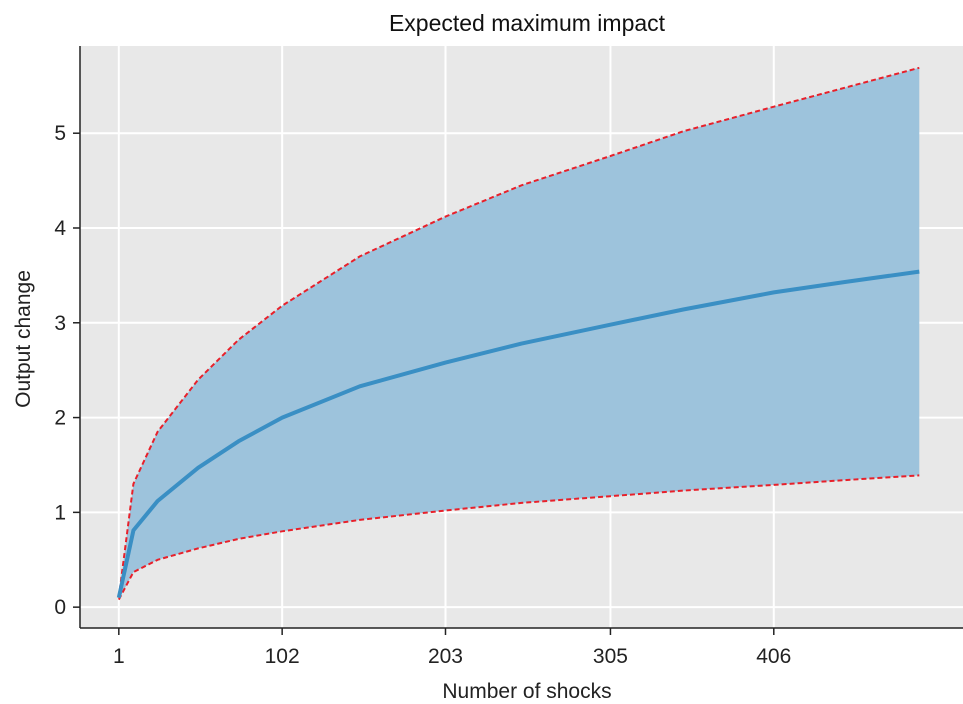 The image size is (963, 704). I want to click on x-tick-label: 102, so click(282, 656).